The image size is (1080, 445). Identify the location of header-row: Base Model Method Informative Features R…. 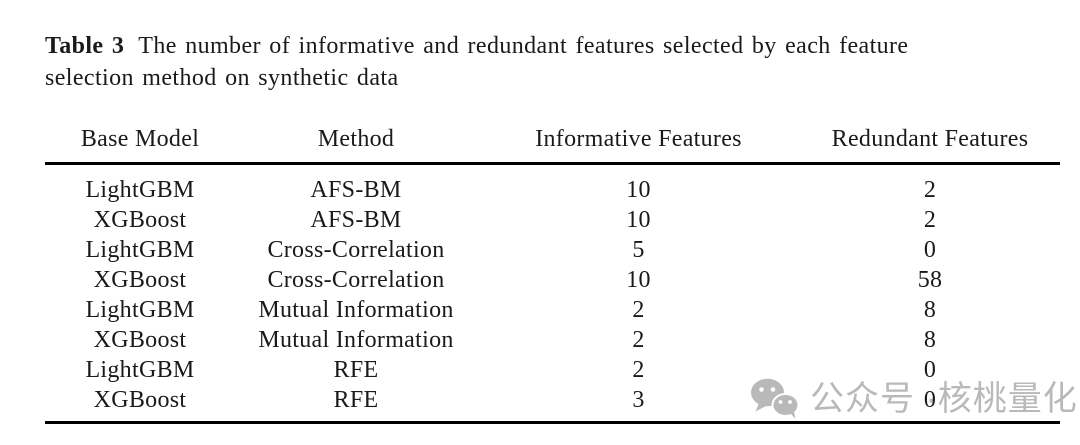
(552, 140).